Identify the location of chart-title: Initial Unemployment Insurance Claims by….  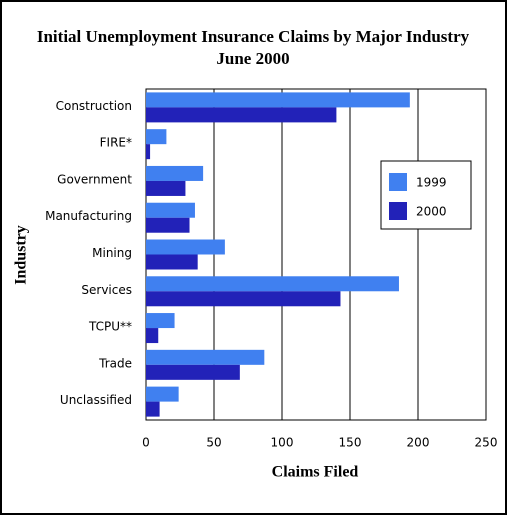
(253, 36).